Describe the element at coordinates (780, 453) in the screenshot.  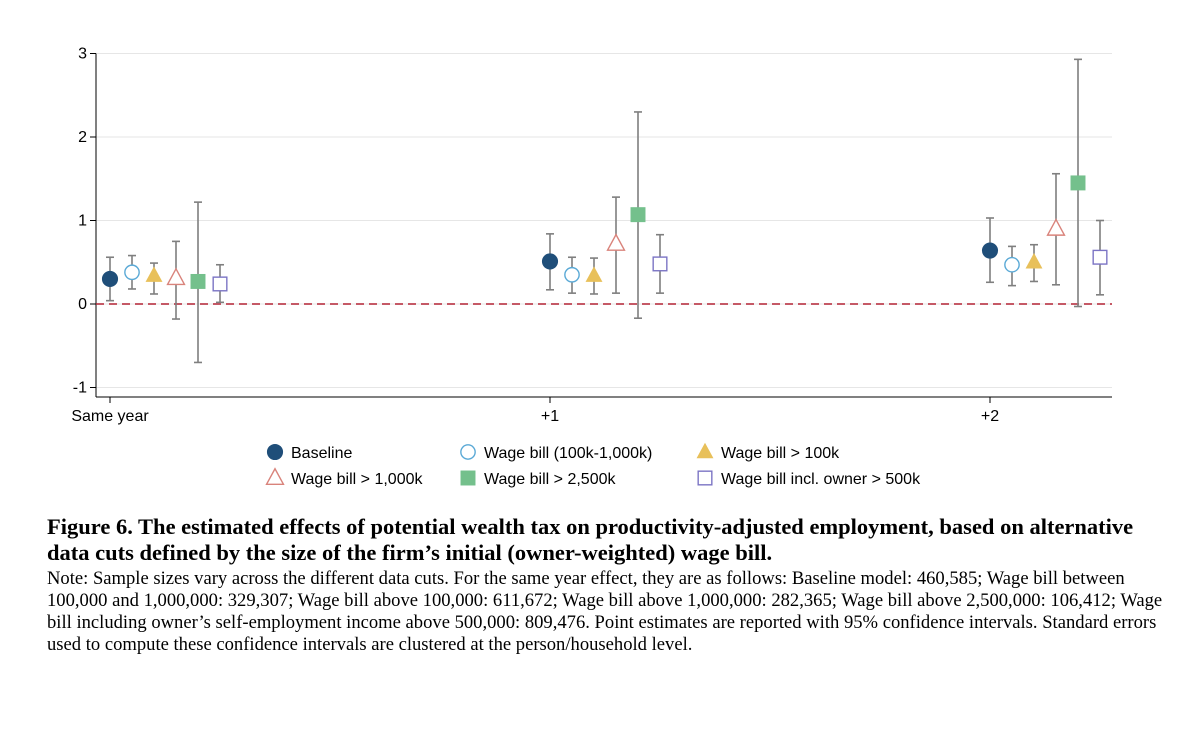
I see `legend-label: Wage bill > 100k` at that location.